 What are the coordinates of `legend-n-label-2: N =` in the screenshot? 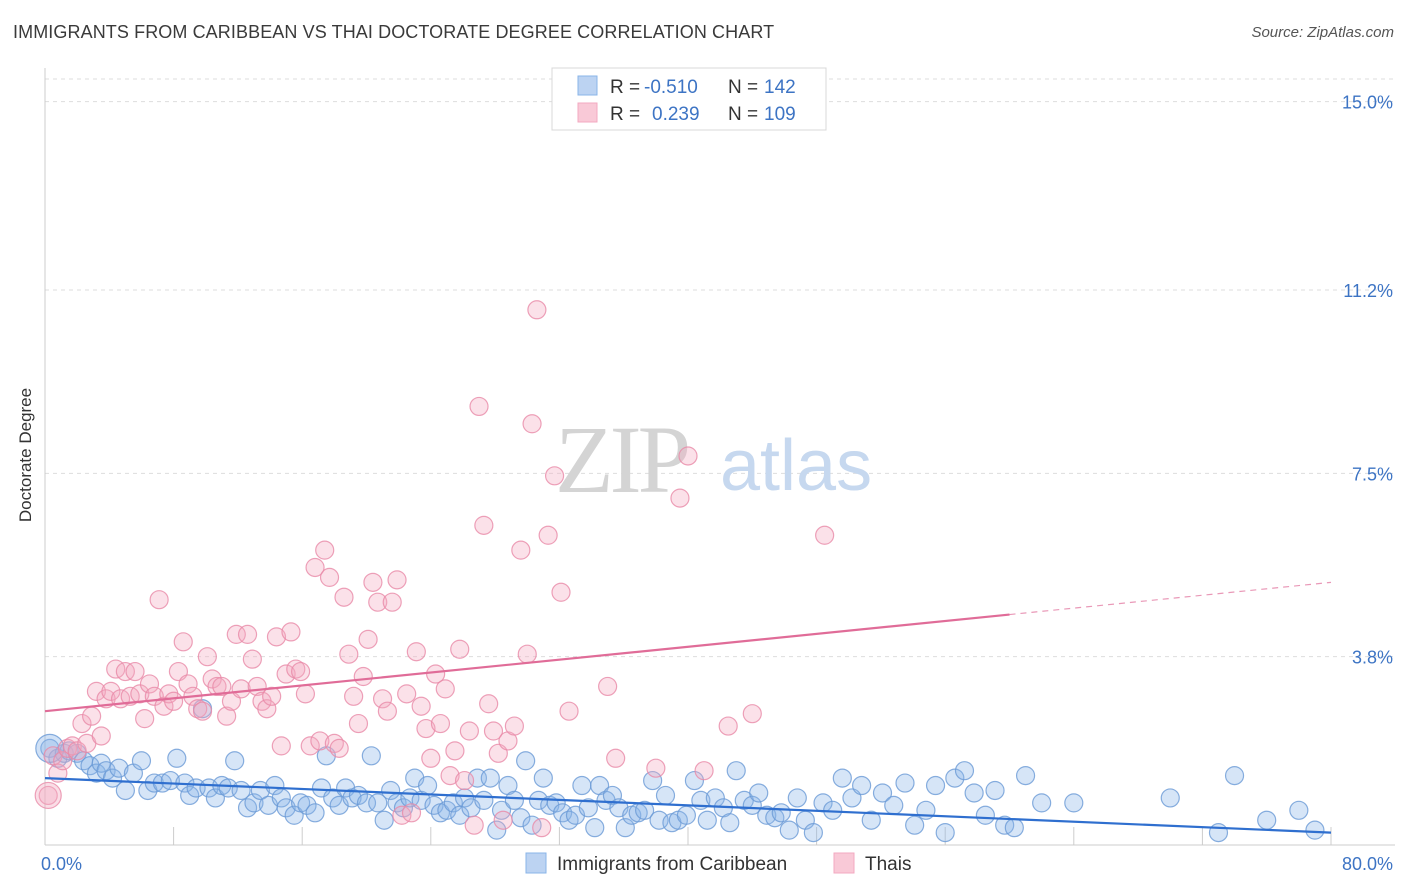 It's located at (743, 114).